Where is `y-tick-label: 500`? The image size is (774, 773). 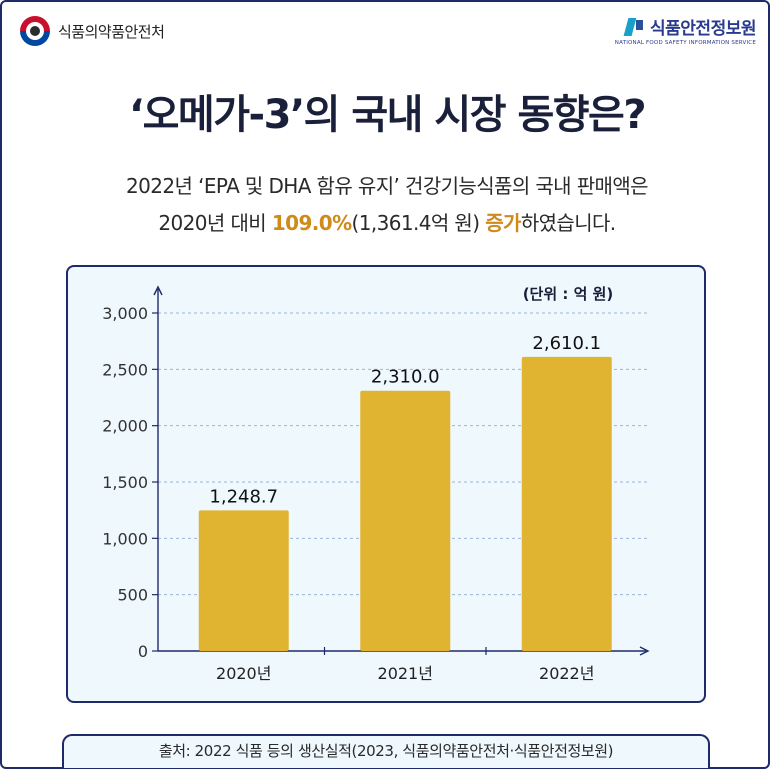 y-tick-label: 500 is located at coordinates (132, 595).